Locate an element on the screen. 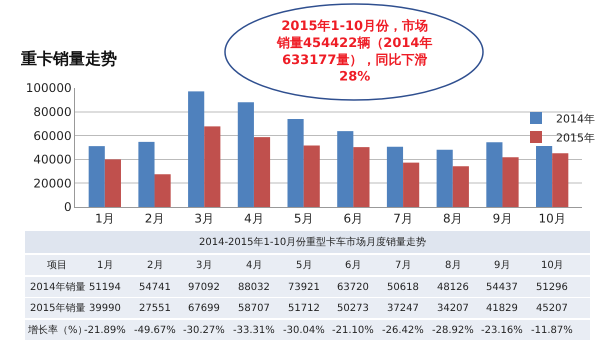 This screenshot has width=600, height=345. data-label: 50273 is located at coordinates (353, 308).